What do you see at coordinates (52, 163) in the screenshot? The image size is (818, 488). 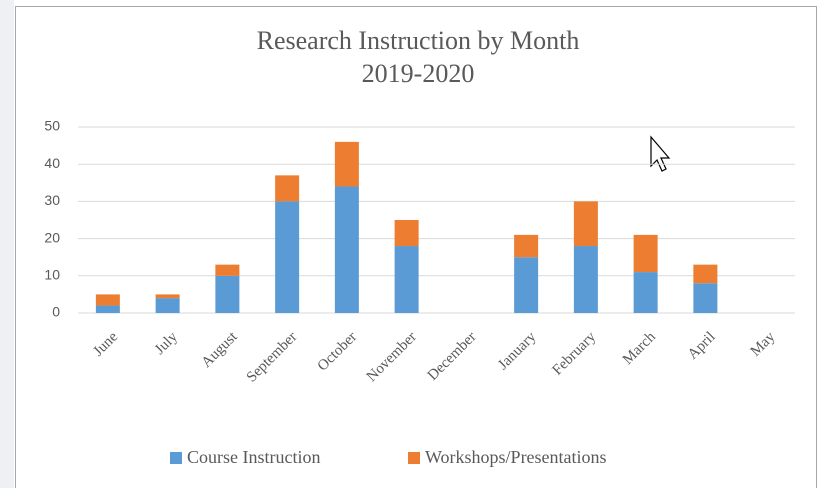 I see `y-tick-label: 40` at bounding box center [52, 163].